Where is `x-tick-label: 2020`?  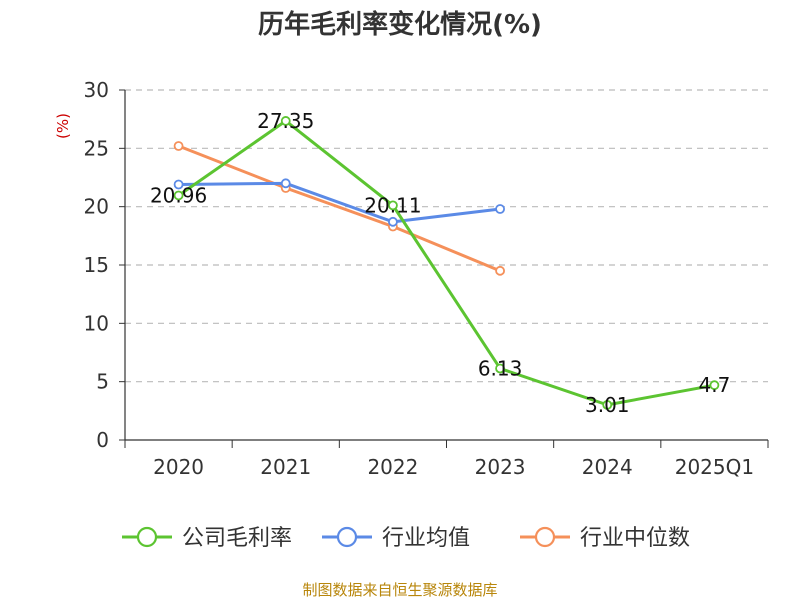 x-tick-label: 2020 is located at coordinates (178, 467).